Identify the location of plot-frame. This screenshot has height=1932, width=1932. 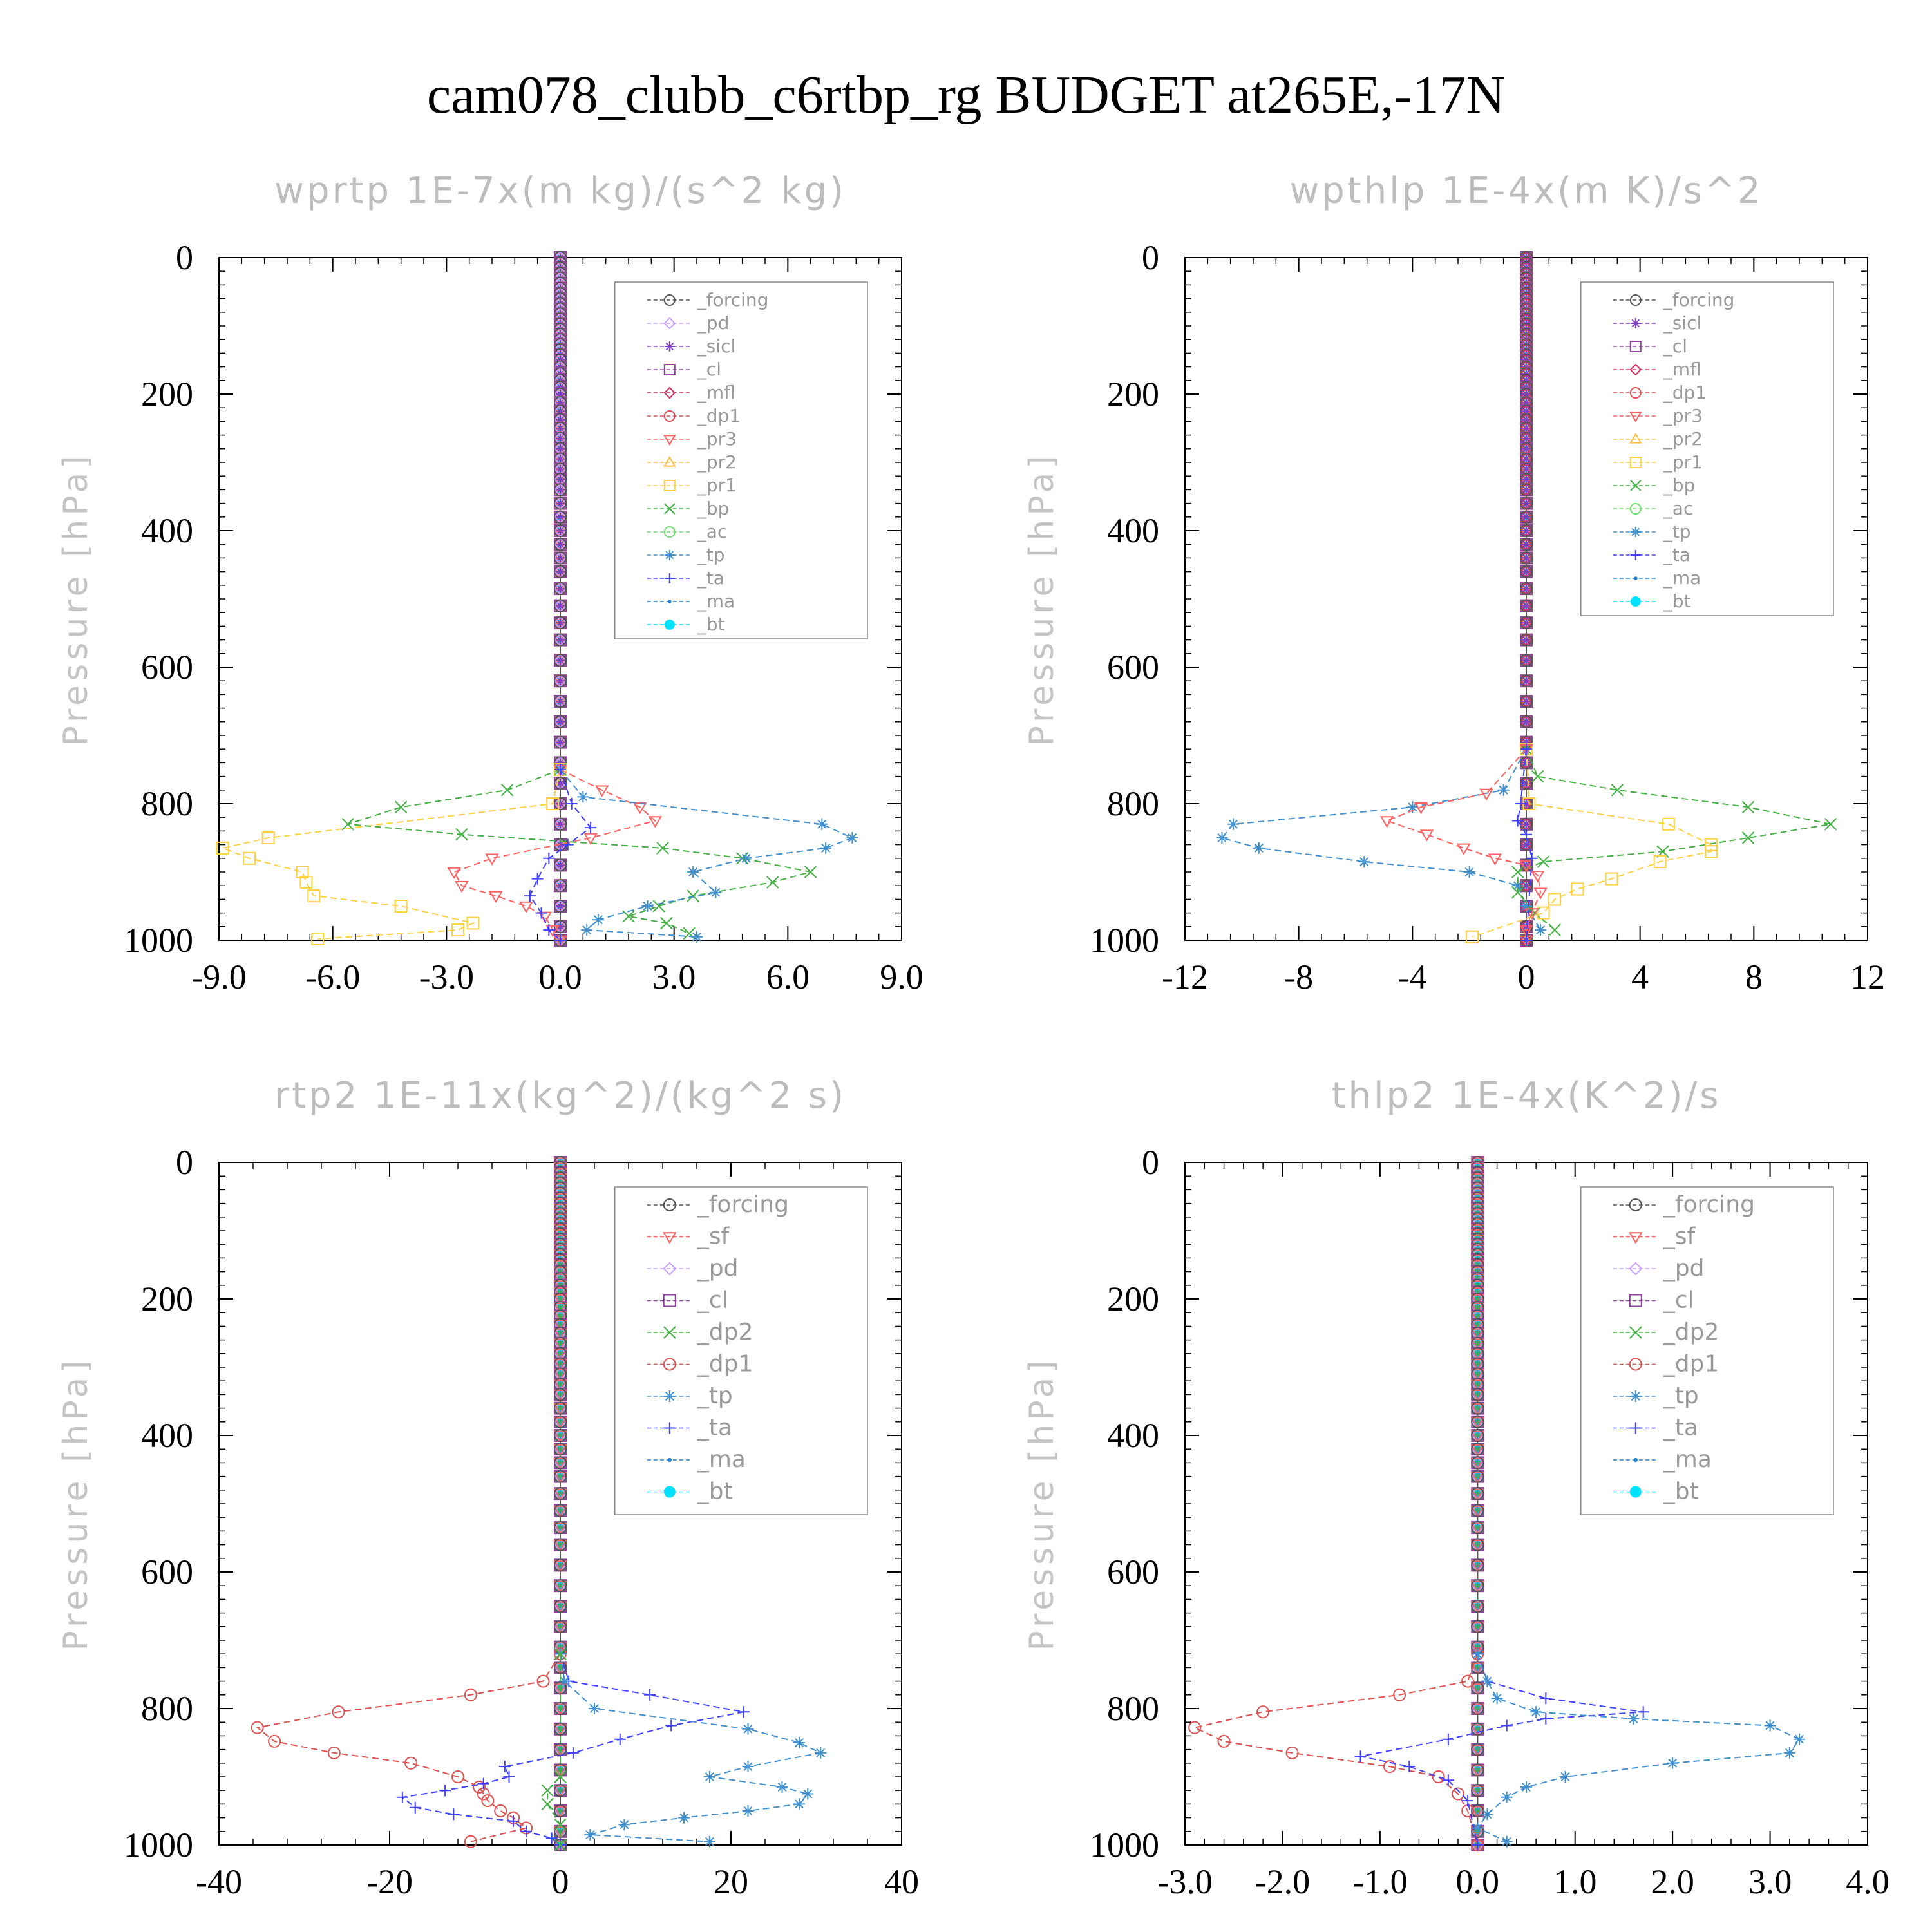
(1526, 1504).